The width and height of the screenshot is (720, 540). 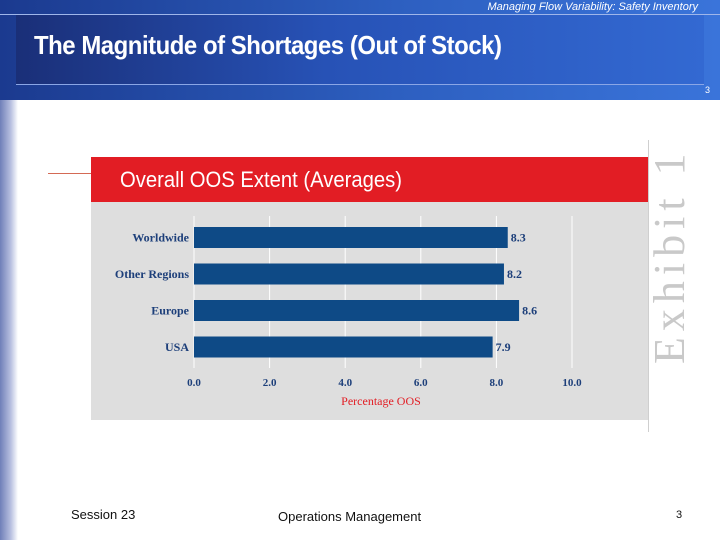 What do you see at coordinates (343, 347) in the screenshot?
I see `bar-usa` at bounding box center [343, 347].